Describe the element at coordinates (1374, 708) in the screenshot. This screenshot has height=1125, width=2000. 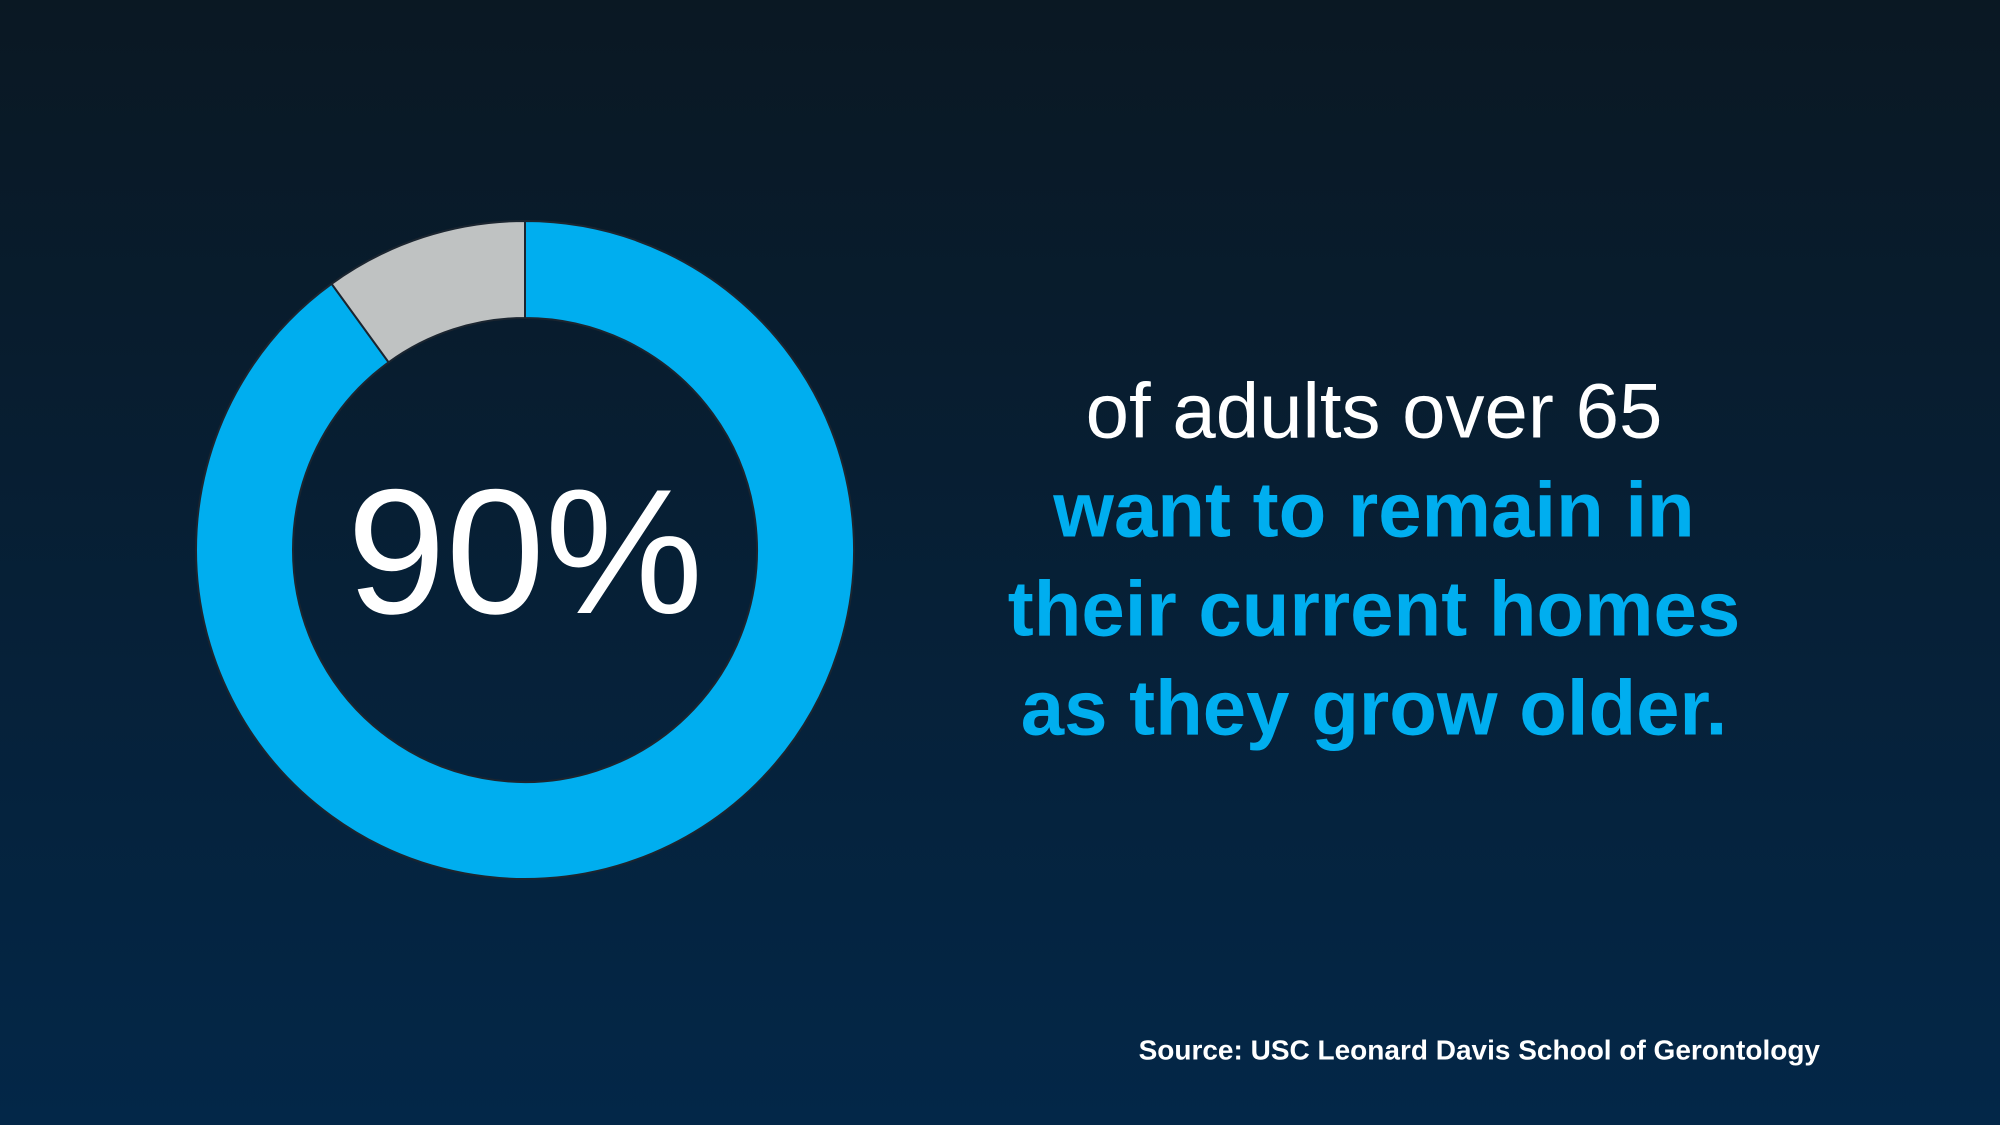
I see `highlight-line: as they grow older.` at that location.